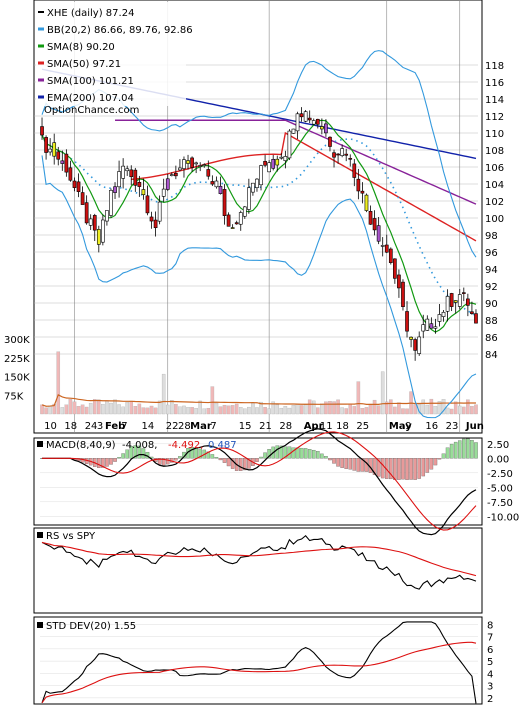 Image resolution: width=526 pixels, height=706 pixels. Describe the element at coordinates (491, 236) in the screenshot. I see `price-tick-label: 98` at that location.